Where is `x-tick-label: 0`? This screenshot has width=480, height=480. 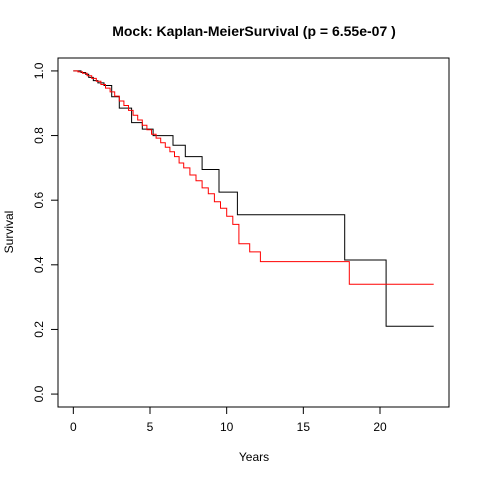 x-tick-label: 0 is located at coordinates (73, 427).